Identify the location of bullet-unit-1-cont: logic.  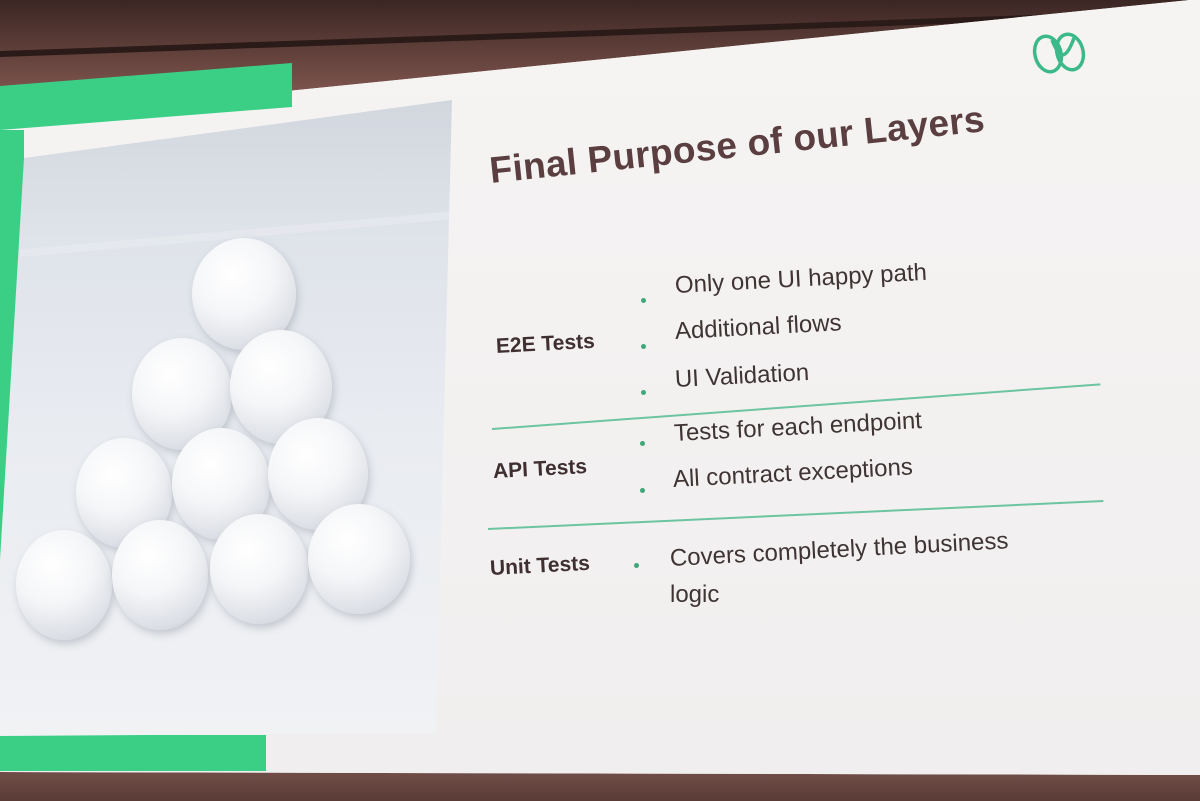
(695, 594).